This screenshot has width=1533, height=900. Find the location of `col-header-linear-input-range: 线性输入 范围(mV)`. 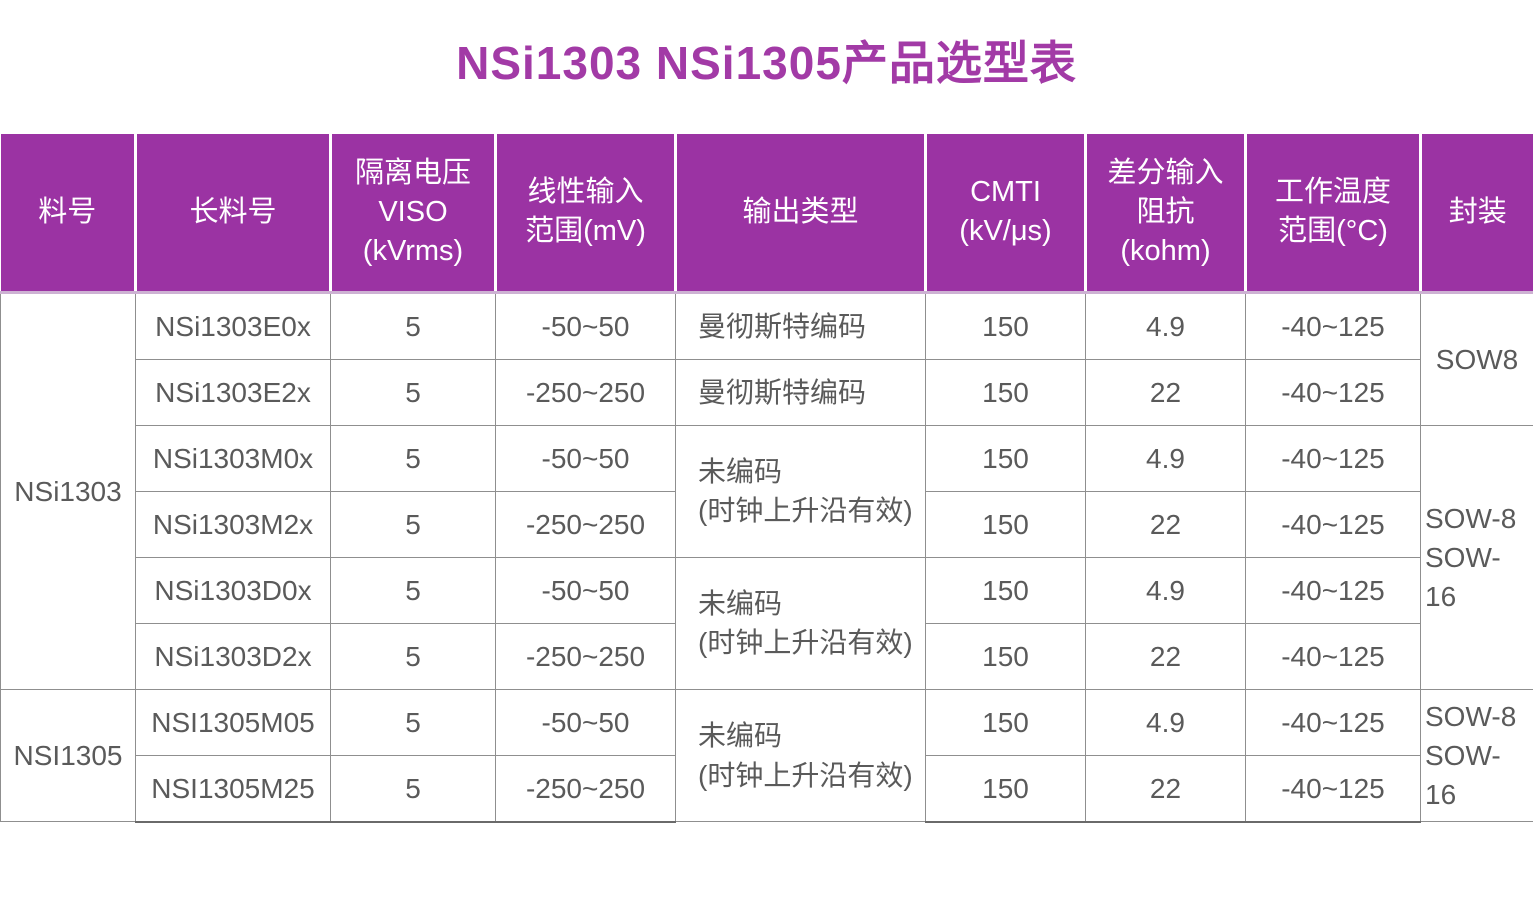

col-header-linear-input-range: 线性输入 范围(mV) is located at coordinates (586, 213).